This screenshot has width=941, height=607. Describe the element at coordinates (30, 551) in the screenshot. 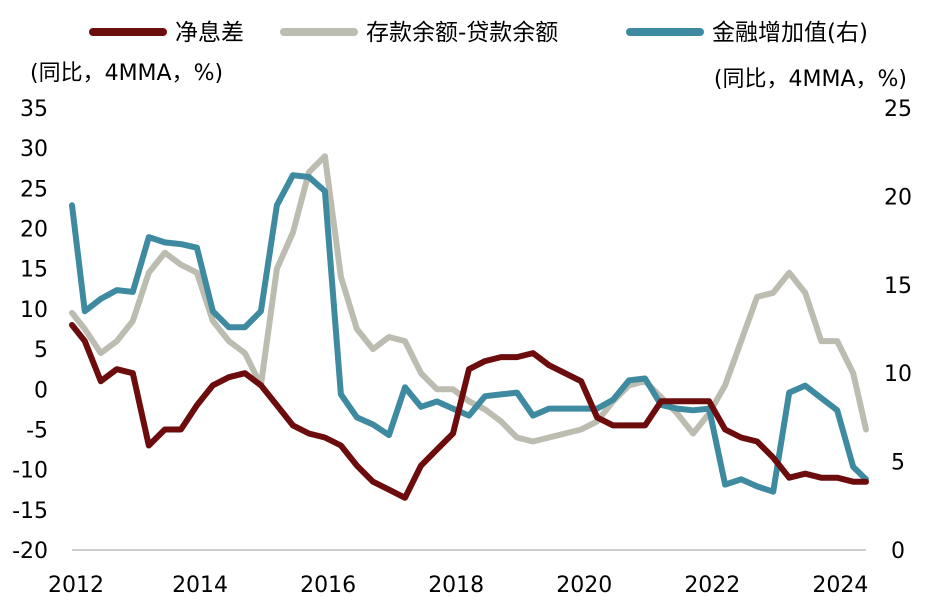

I see `left-axis-tick-label: -20` at that location.